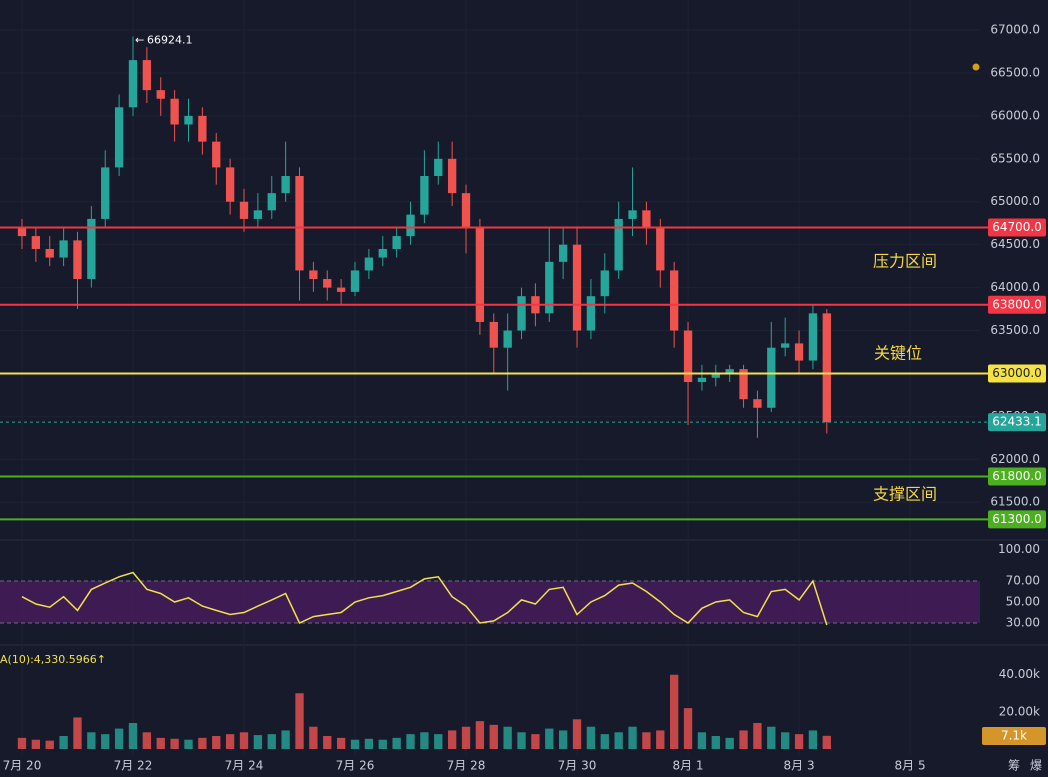 The height and width of the screenshot is (777, 1048). I want to click on level-label: 63000.0, so click(1017, 373).